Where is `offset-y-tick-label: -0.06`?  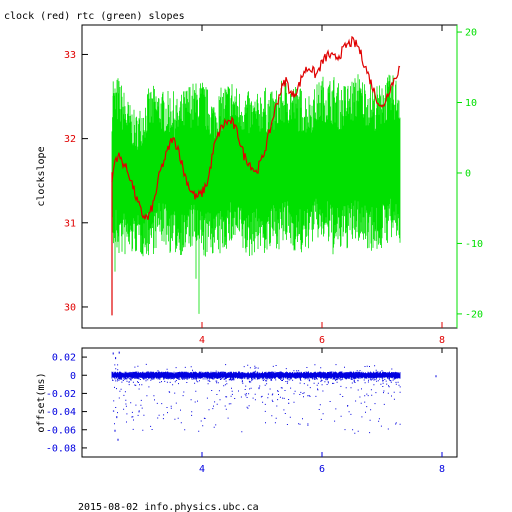
offset-y-tick-label: -0.06 is located at coordinates (61, 430).